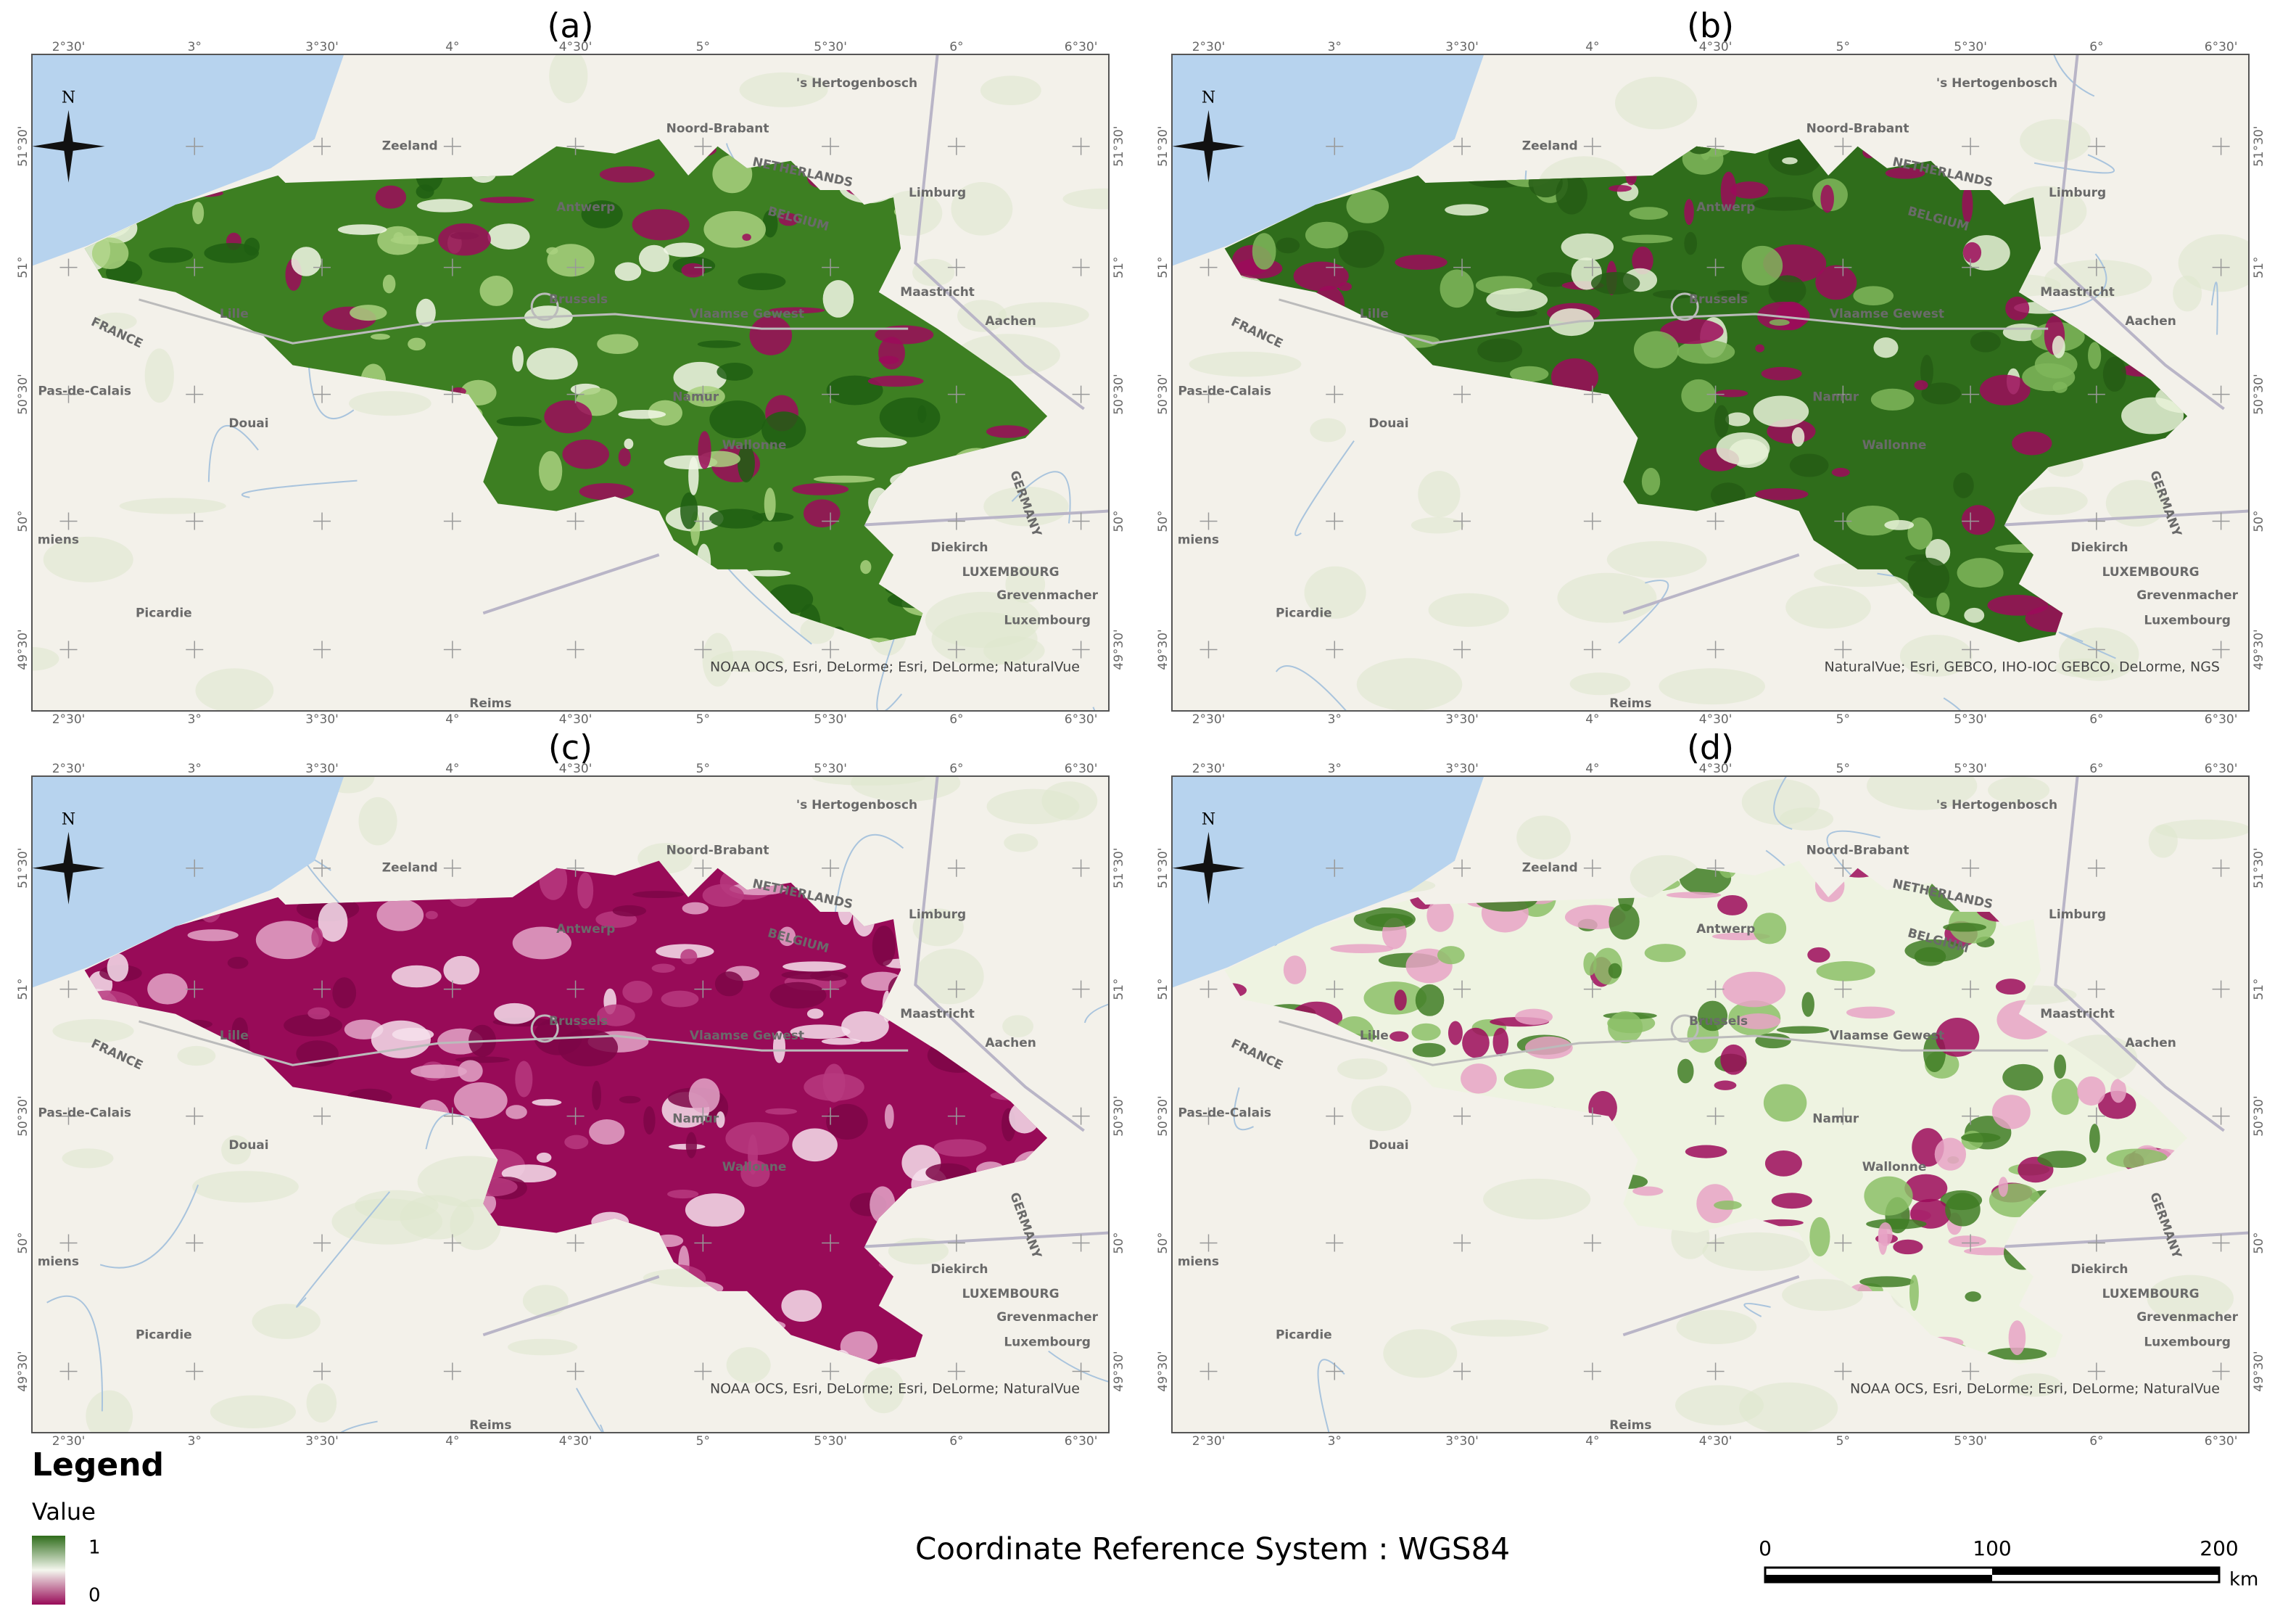 This screenshot has width=2296, height=1622. What do you see at coordinates (188, 882) in the screenshot?
I see `sea` at bounding box center [188, 882].